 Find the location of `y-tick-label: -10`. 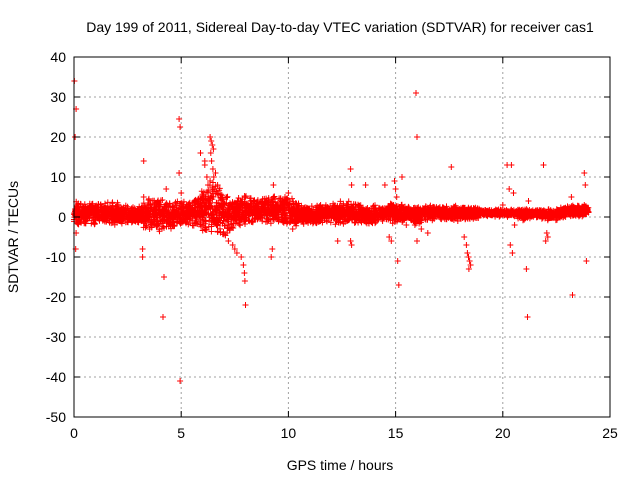

y-tick-label: -10 is located at coordinates (56, 257).